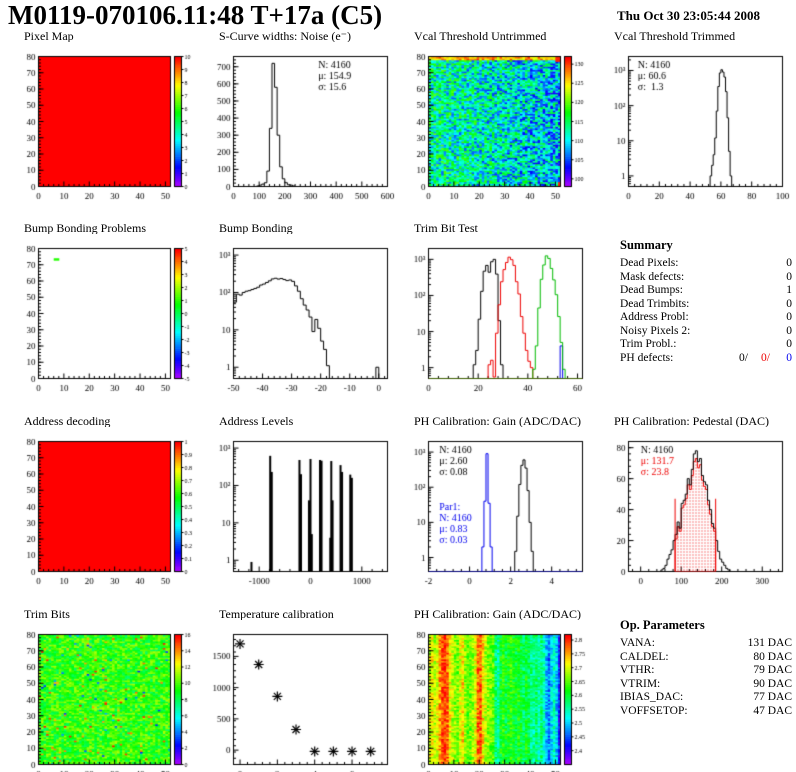  I want to click on op-parameter-row: IBIAS_DAC: 77 DAC, so click(706, 697).